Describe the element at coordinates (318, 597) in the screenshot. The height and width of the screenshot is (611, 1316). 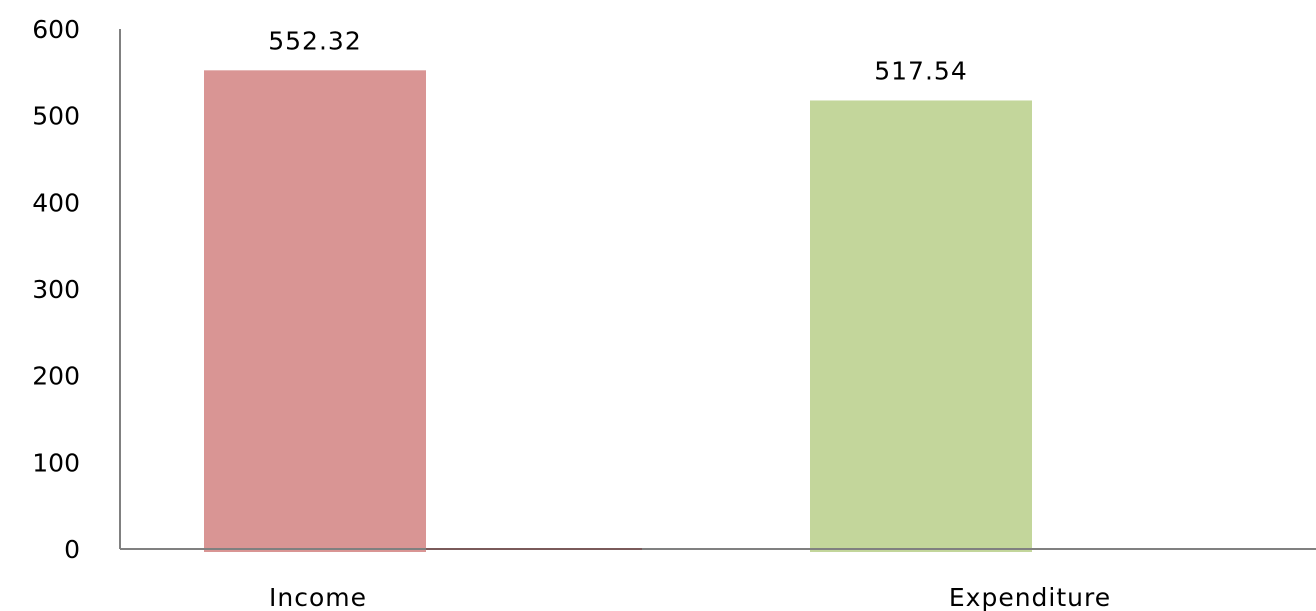
I see `x-tick-label-income: Income` at that location.